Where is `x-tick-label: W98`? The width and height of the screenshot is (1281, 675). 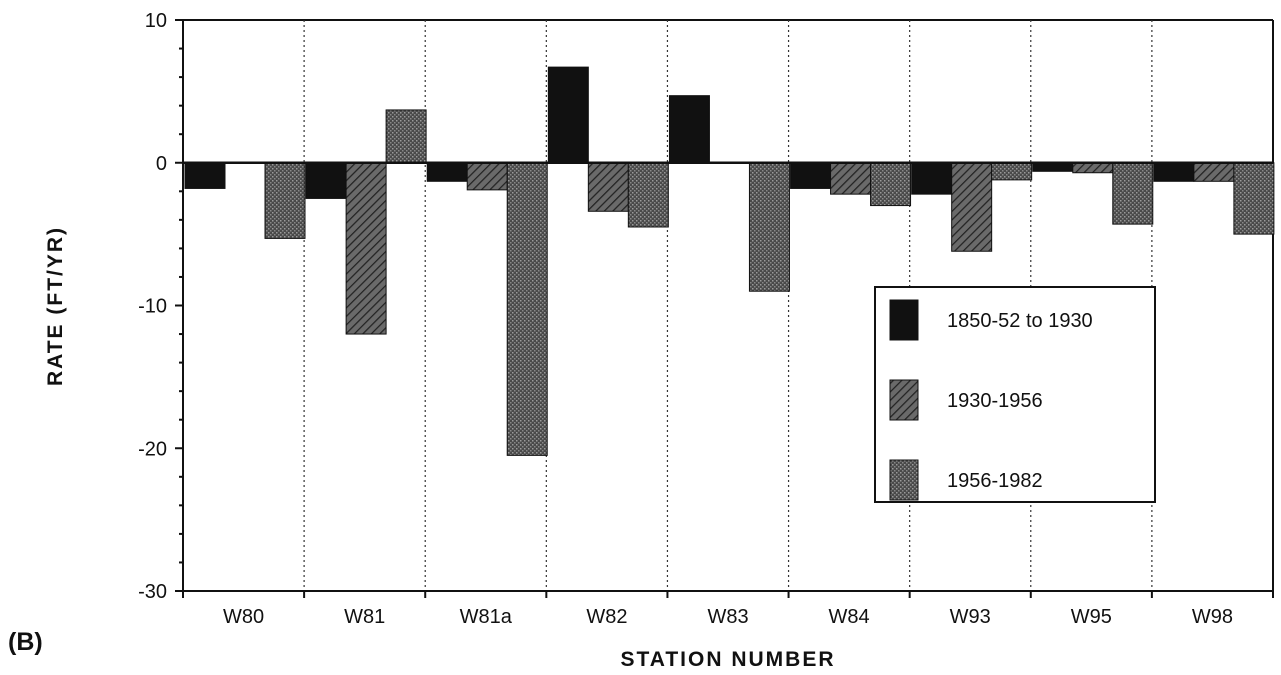 x-tick-label: W98 is located at coordinates (1212, 617).